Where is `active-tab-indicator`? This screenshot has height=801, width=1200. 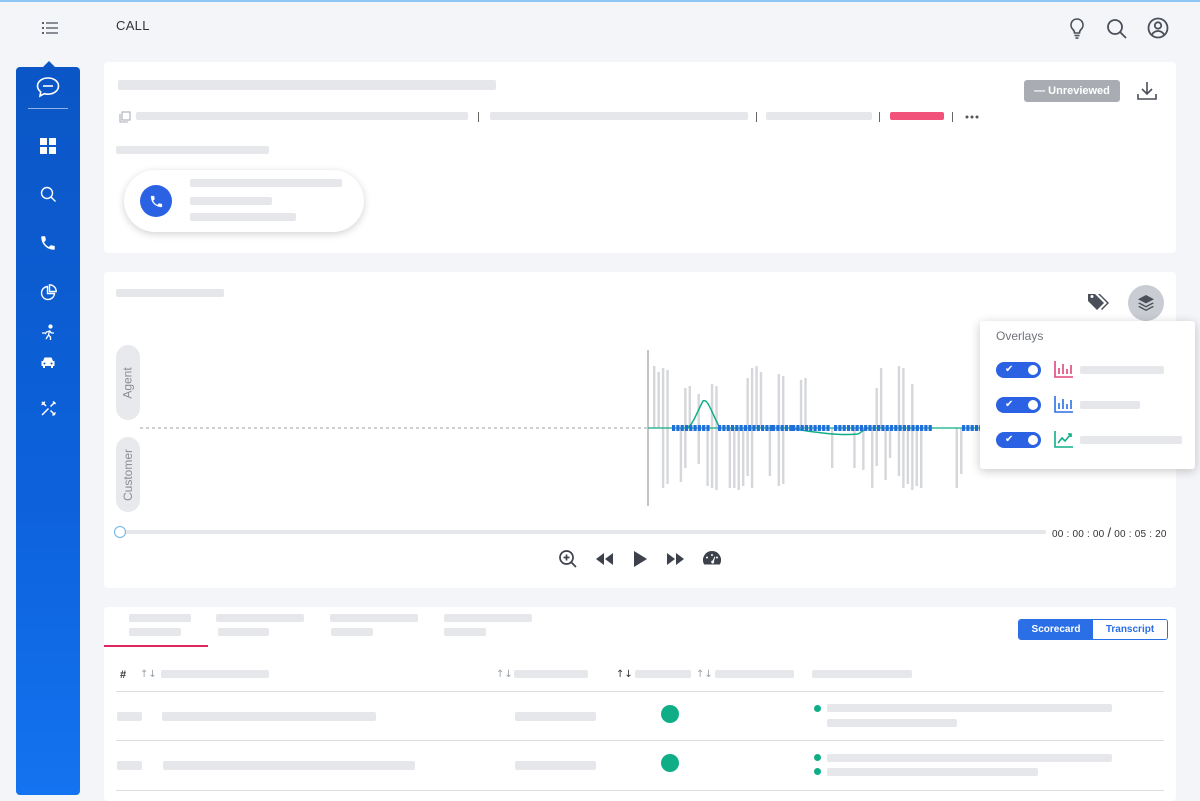 active-tab-indicator is located at coordinates (156, 646).